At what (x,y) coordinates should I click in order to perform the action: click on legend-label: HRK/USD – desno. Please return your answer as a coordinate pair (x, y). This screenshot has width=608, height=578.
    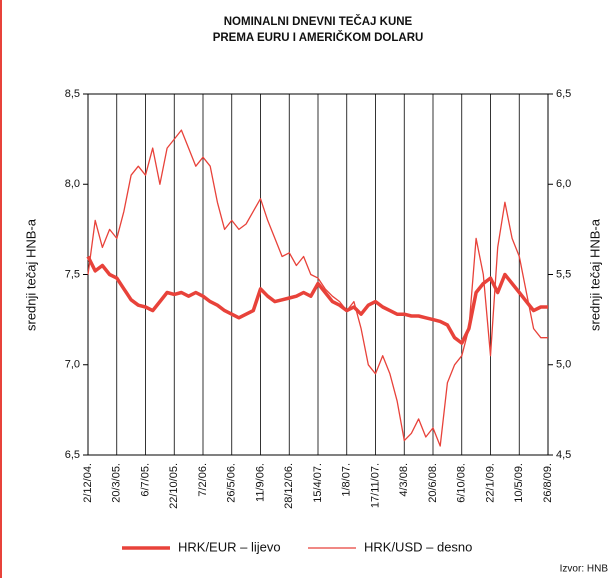
    Looking at the image, I should click on (418, 546).